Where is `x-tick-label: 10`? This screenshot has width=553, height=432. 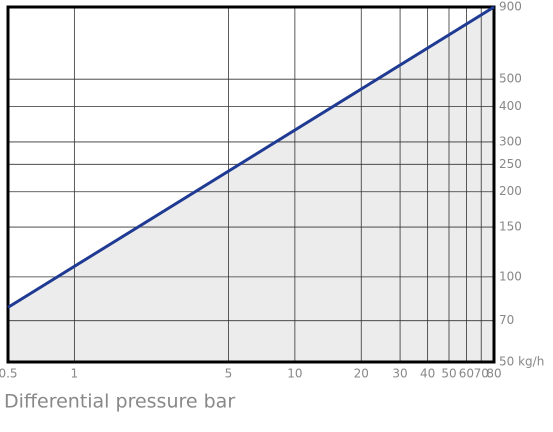 x-tick-label: 10 is located at coordinates (294, 374).